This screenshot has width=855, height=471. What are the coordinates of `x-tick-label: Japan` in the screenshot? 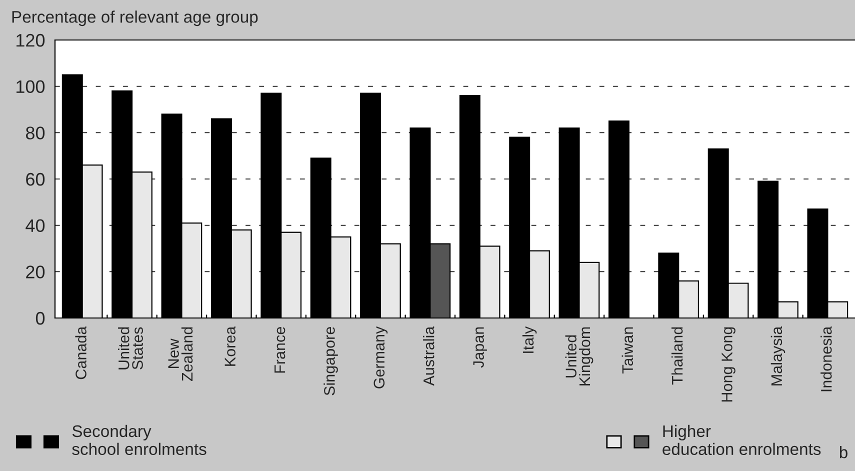 It's located at (480, 347).